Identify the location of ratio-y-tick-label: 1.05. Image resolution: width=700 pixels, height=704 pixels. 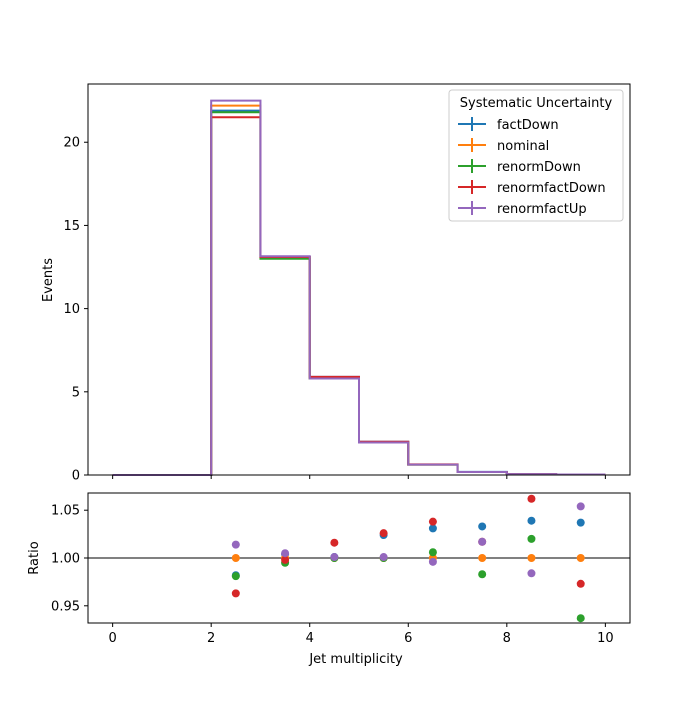
(65, 511).